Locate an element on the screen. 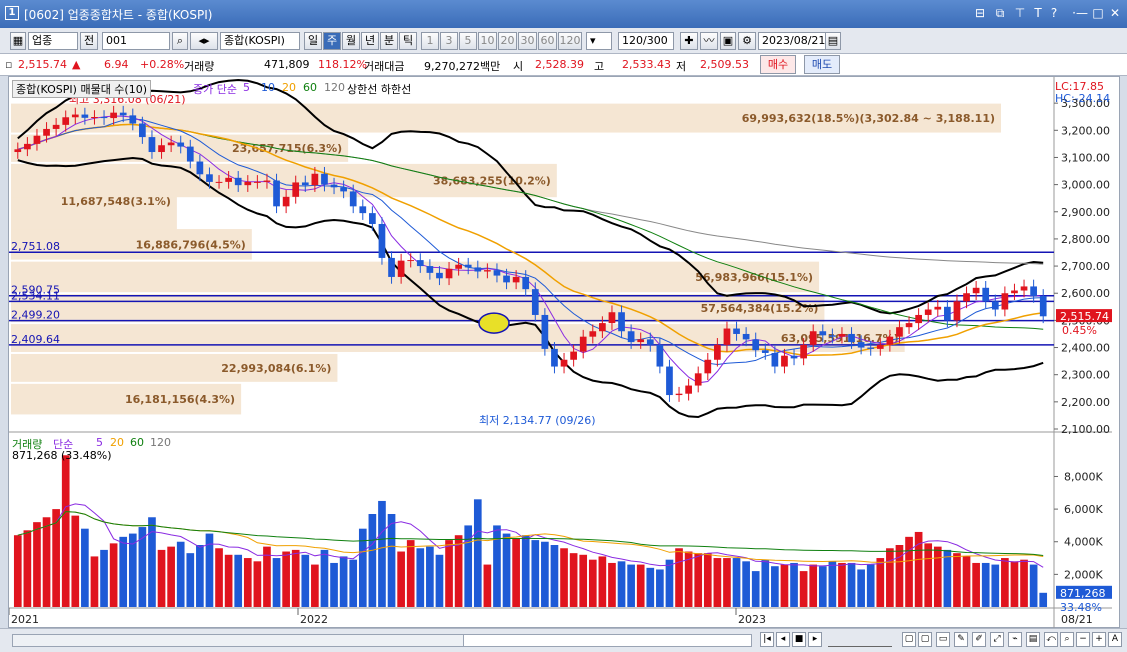 This screenshot has height=652, width=1127. interval-60: 60 is located at coordinates (547, 41).